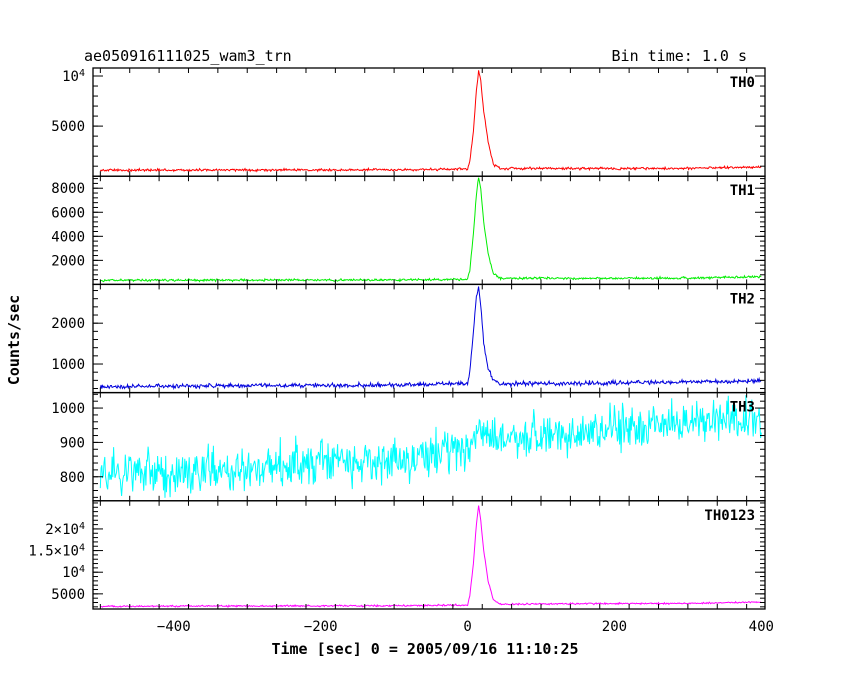 This screenshot has width=850, height=685. What do you see at coordinates (742, 299) in the screenshot?
I see `panel-label-th2: TH2` at bounding box center [742, 299].